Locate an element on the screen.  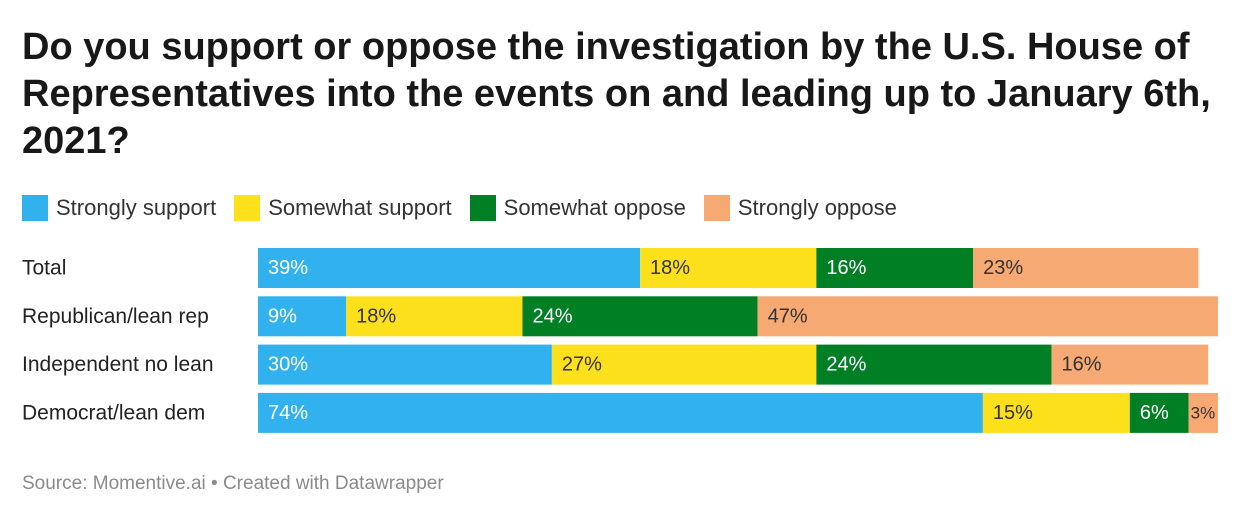
value-label-republican-lean-rep-somewhat-support: 18% is located at coordinates (376, 316).